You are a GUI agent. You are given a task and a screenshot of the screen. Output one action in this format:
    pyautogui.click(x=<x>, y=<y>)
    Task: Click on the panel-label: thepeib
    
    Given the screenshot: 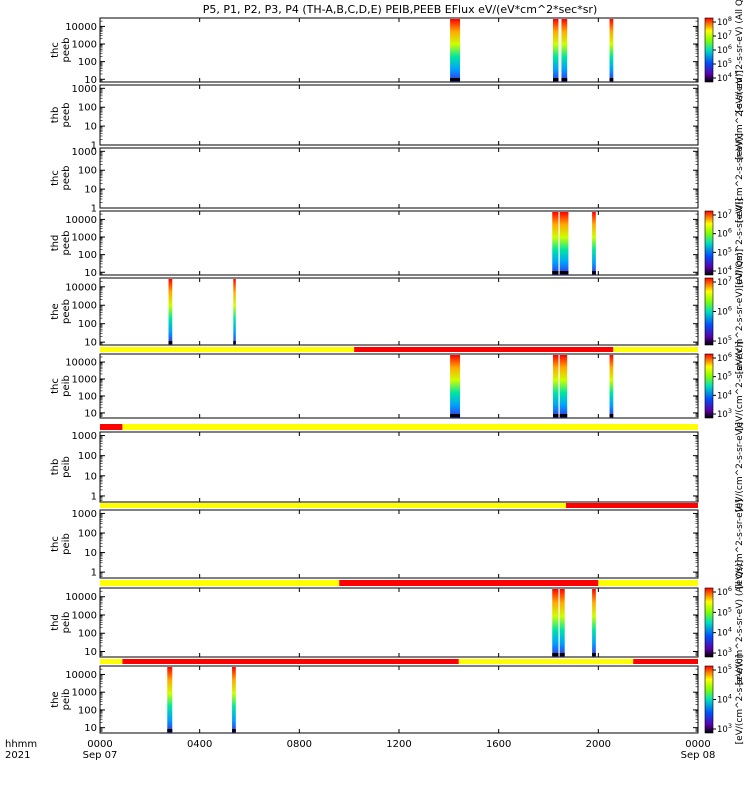 What is the action you would take?
    pyautogui.click(x=61, y=700)
    